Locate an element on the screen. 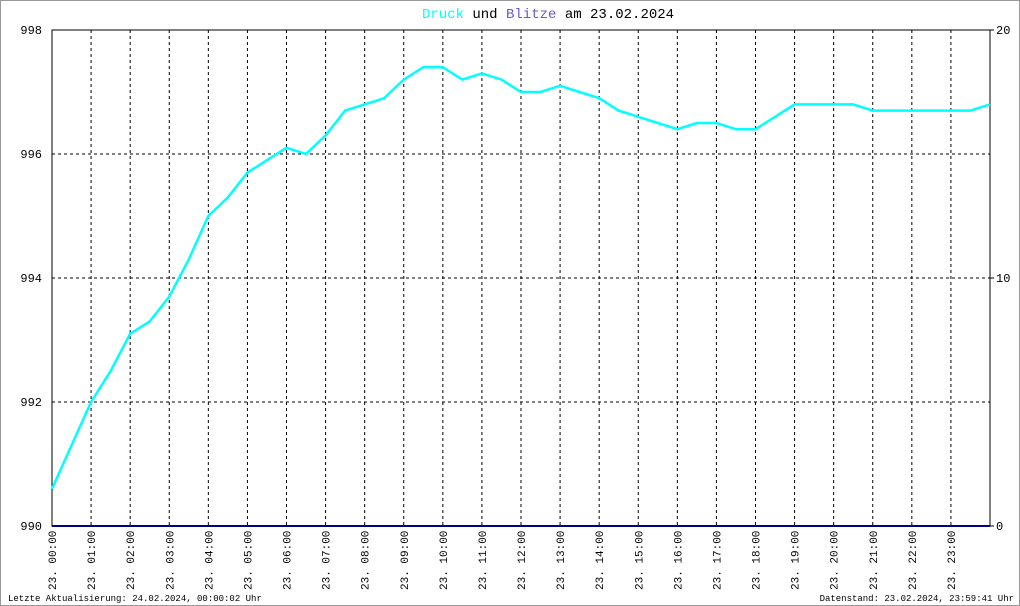 The image size is (1020, 606). x-tick-label: 23. 08:00 is located at coordinates (367, 560).